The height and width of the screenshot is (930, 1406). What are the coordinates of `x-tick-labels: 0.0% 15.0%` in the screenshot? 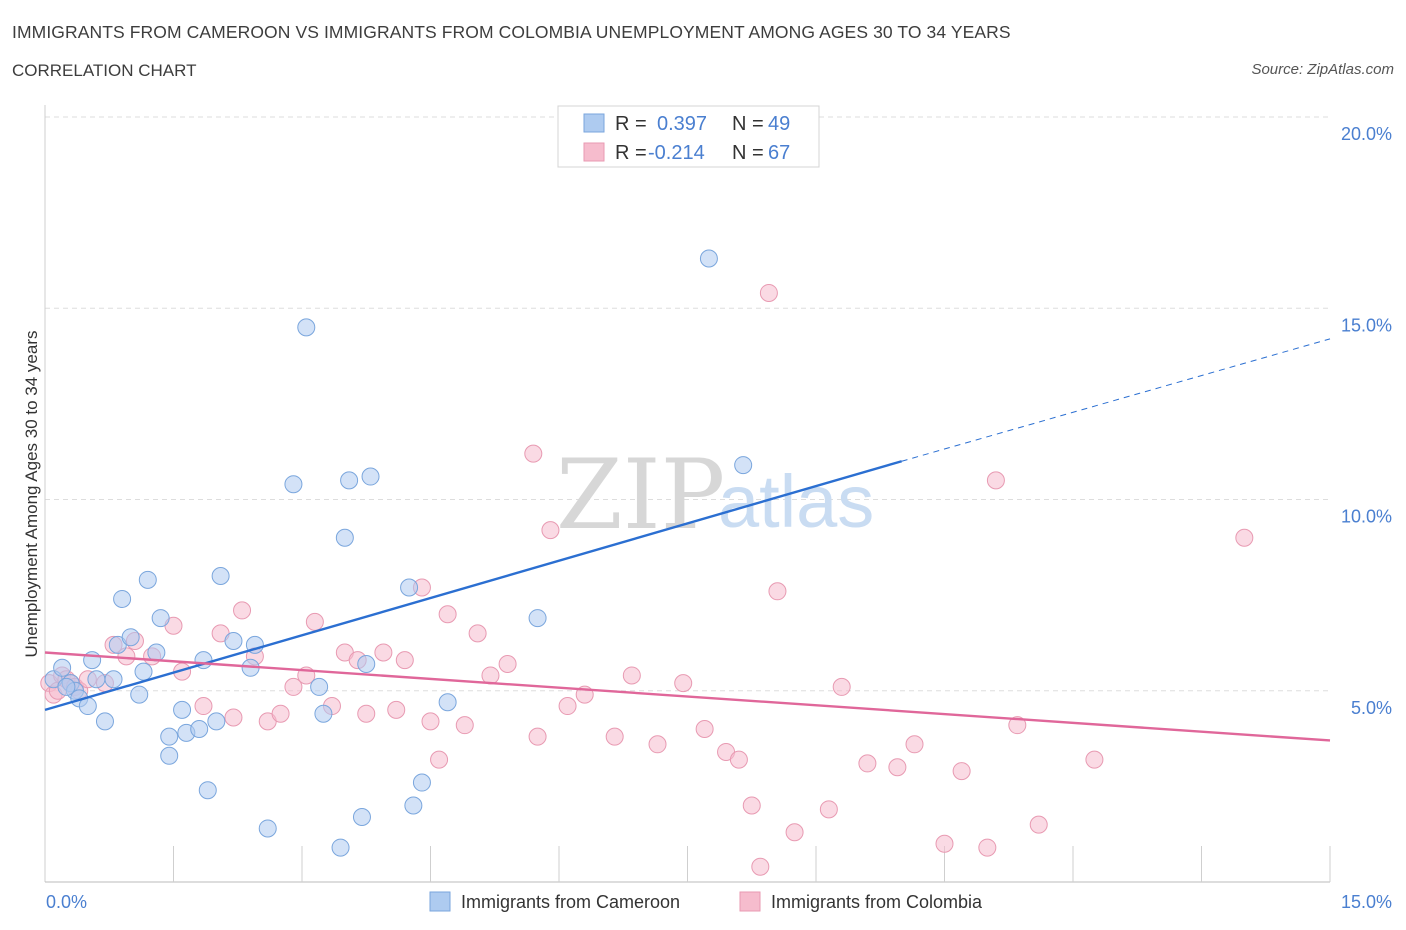 It's located at (719, 902).